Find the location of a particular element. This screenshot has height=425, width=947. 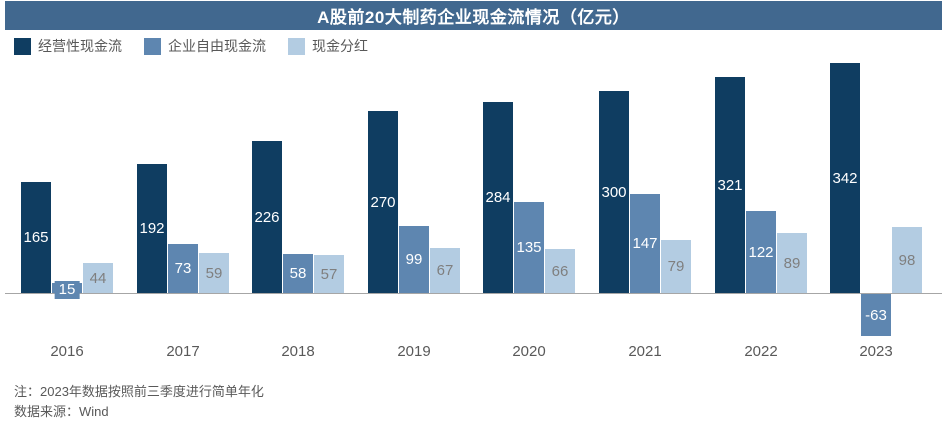

chart-title: A股前20大制药企业现金流情况（亿元） is located at coordinates (473, 17).